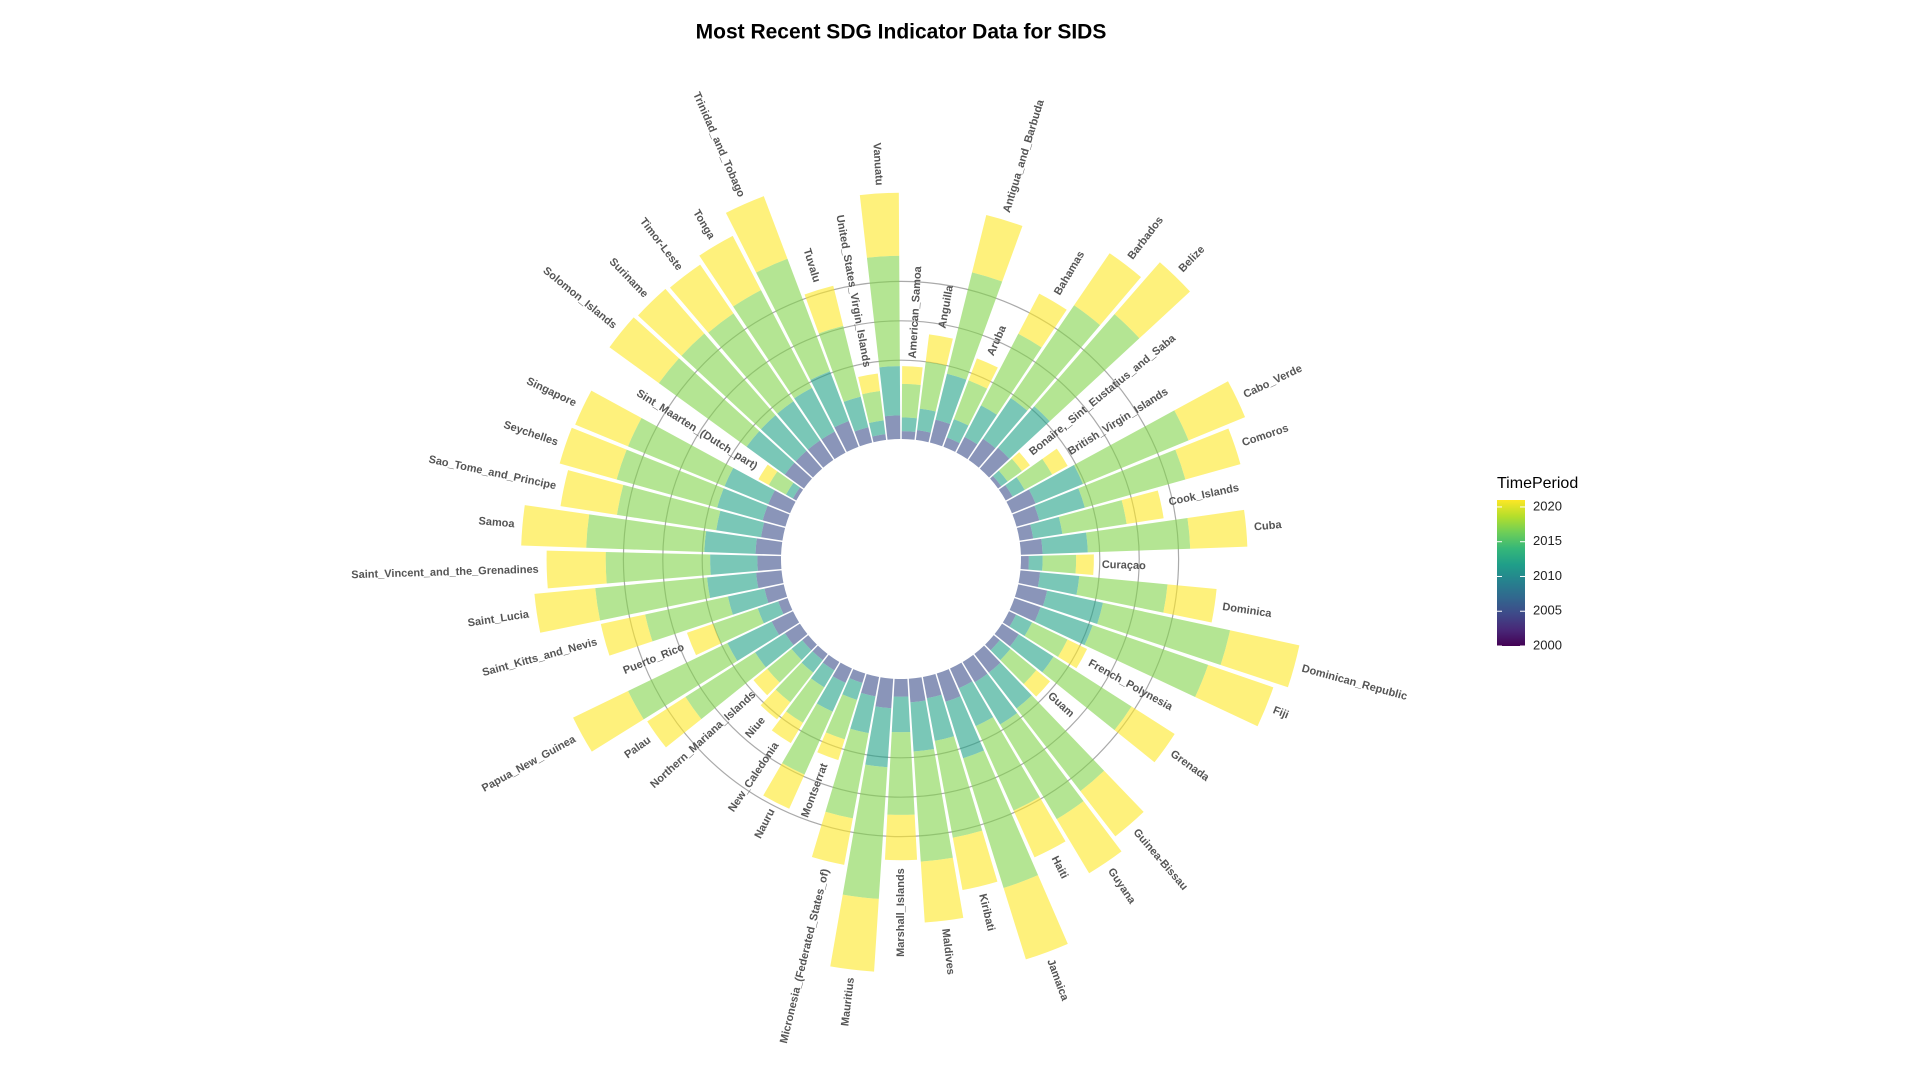  Describe the element at coordinates (1121, 886) in the screenshot. I see `category-label: Guyana` at that location.